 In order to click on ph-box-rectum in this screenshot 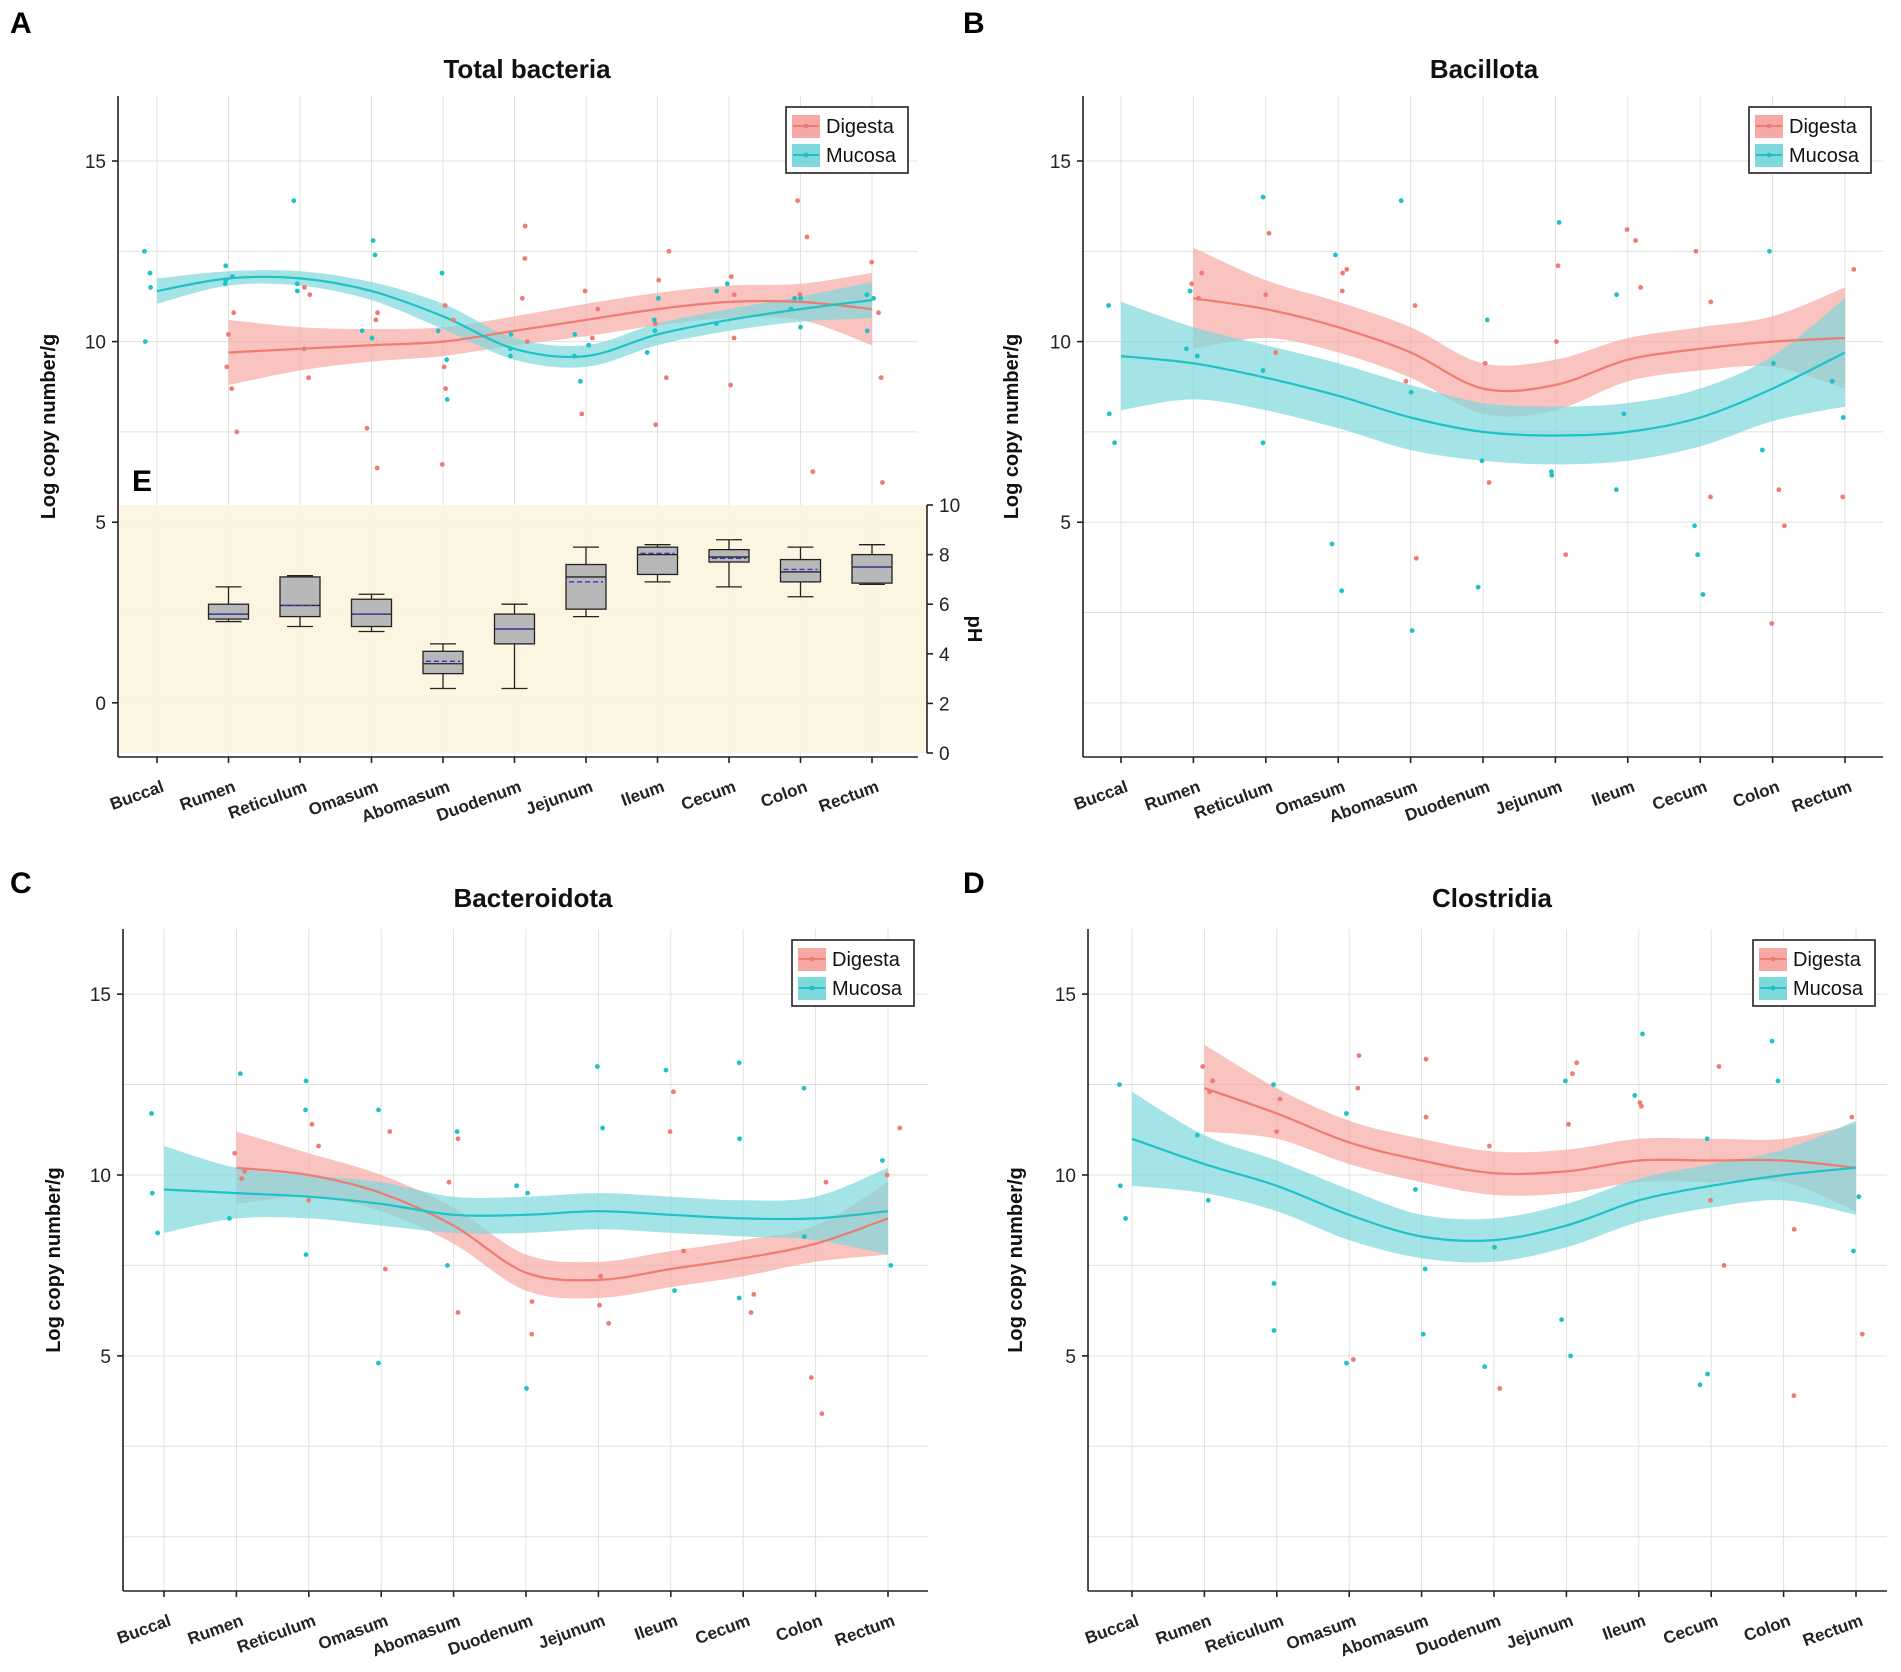, I will do `click(872, 565)`.